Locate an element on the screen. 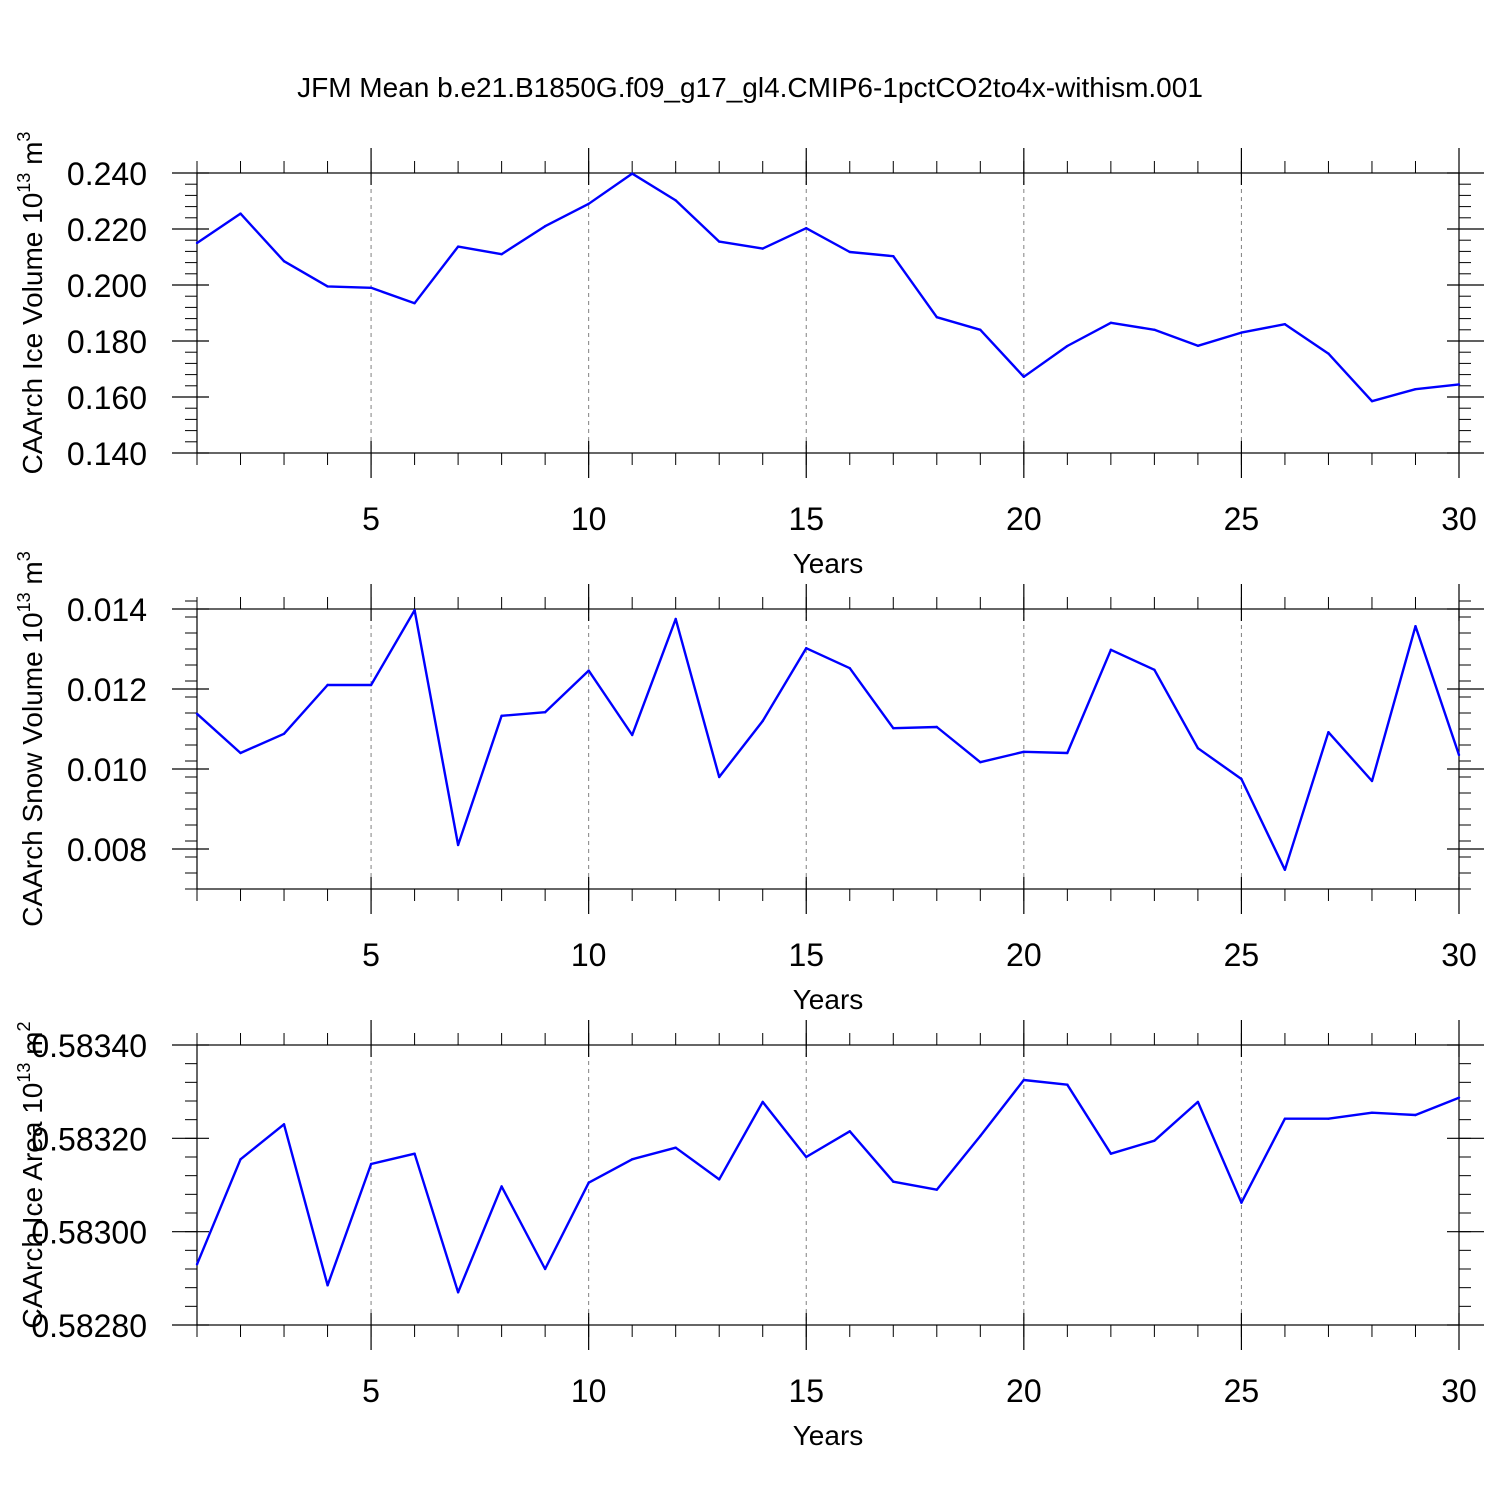  x-axis-label: Years is located at coordinates (828, 999).